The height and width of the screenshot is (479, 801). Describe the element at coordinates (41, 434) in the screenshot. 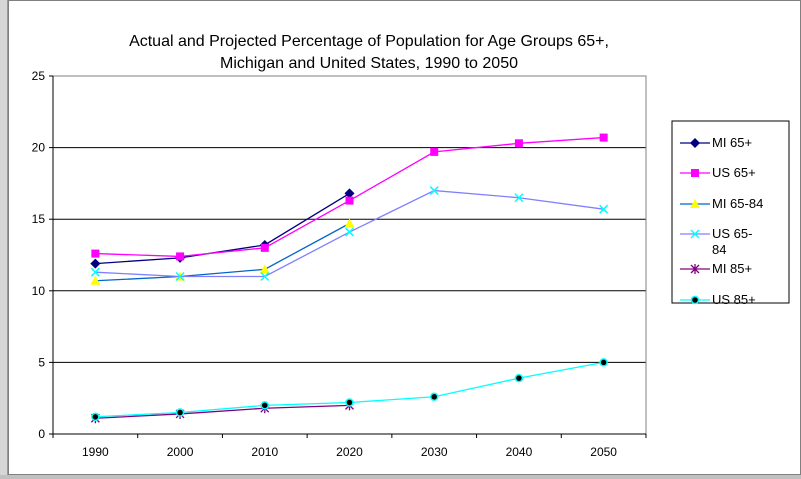

I see `y-tick-label: 0` at that location.